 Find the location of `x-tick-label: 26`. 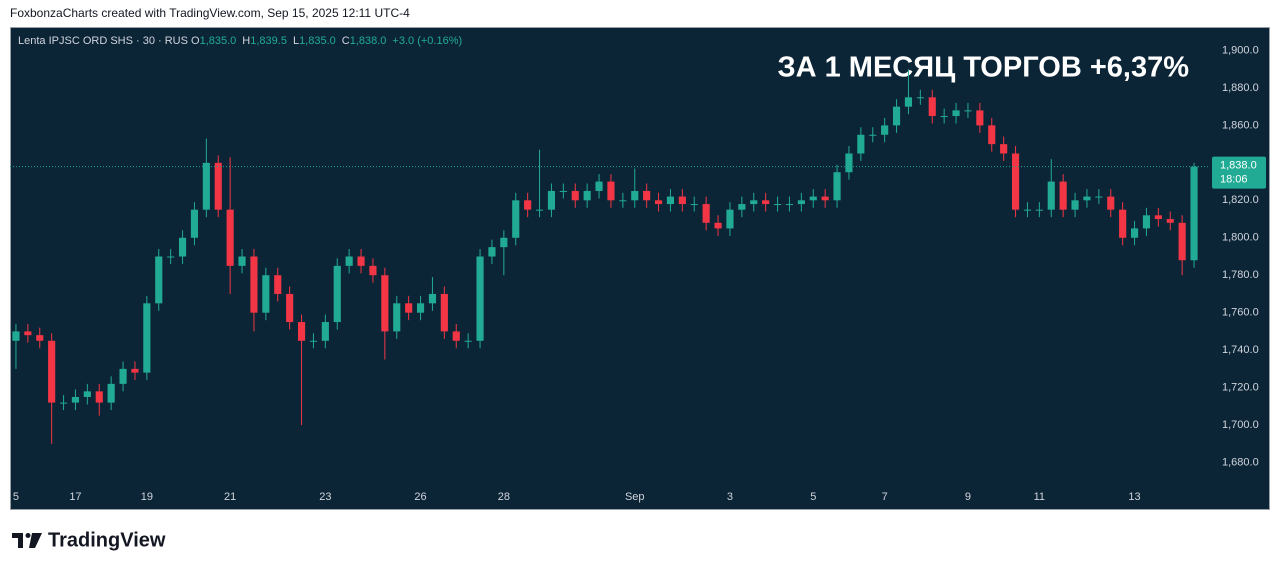

x-tick-label: 26 is located at coordinates (420, 497).